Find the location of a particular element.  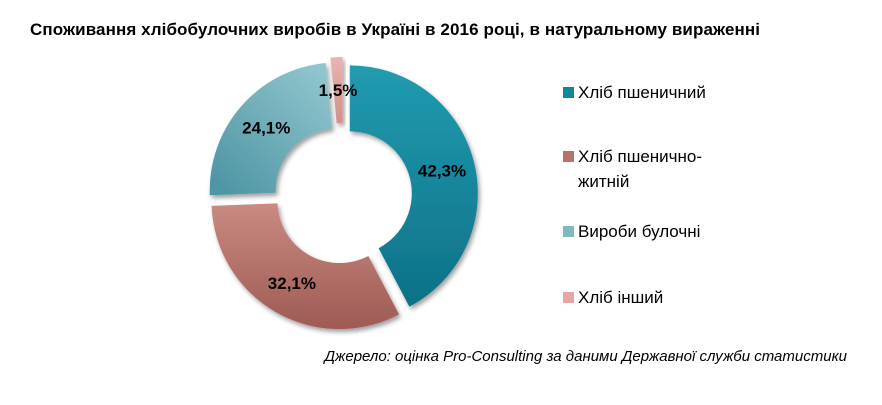

slice-value-label-wheat-bread: 42,3% is located at coordinates (442, 171).